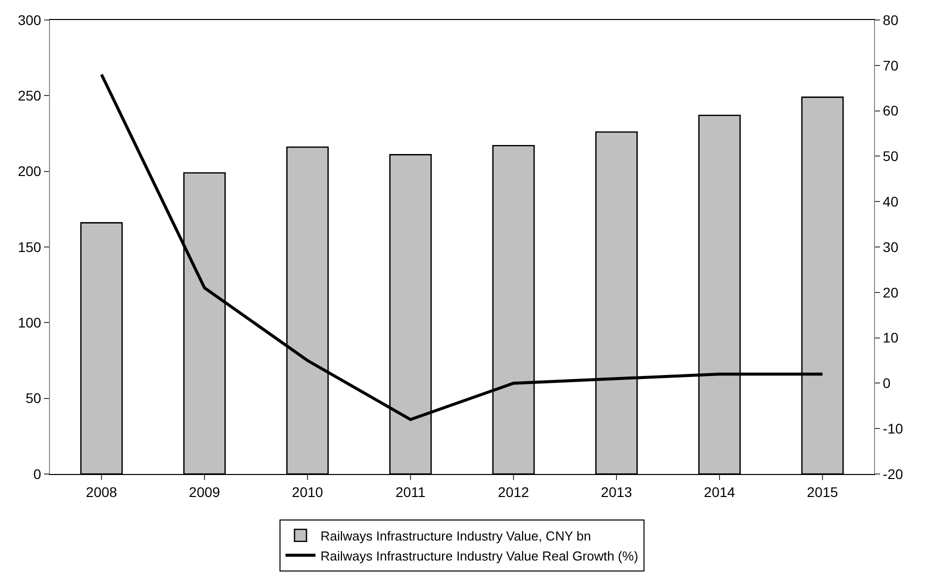 The image size is (934, 584). I want to click on y2-tick-label: 20, so click(890, 292).